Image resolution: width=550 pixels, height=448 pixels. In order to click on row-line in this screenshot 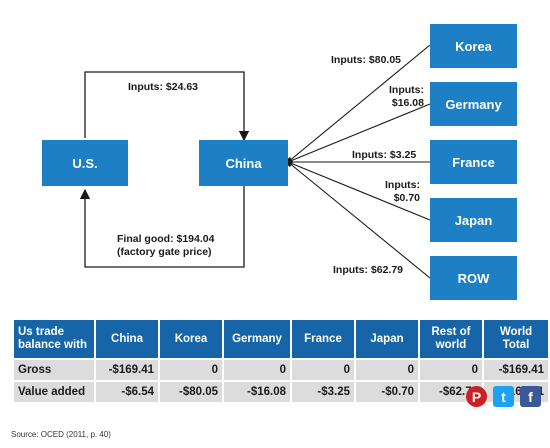, I will do `click(359, 220)`.